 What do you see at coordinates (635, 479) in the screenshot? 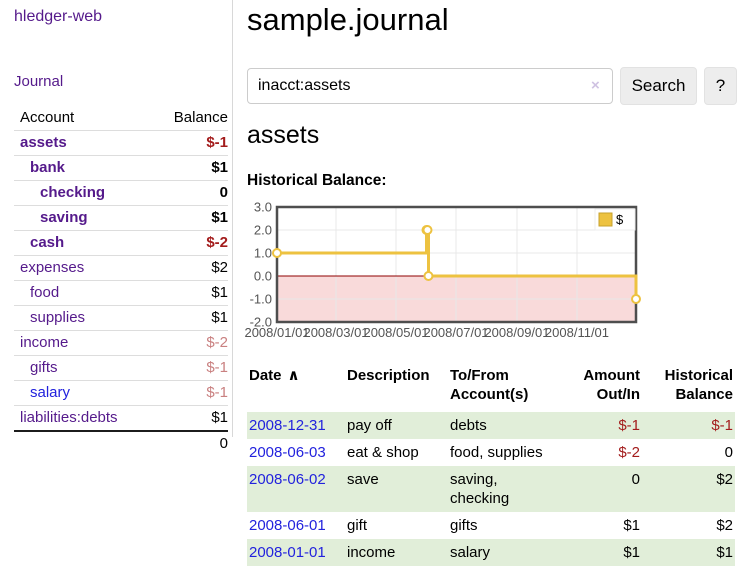
I see `transaction-amount: 0` at bounding box center [635, 479].